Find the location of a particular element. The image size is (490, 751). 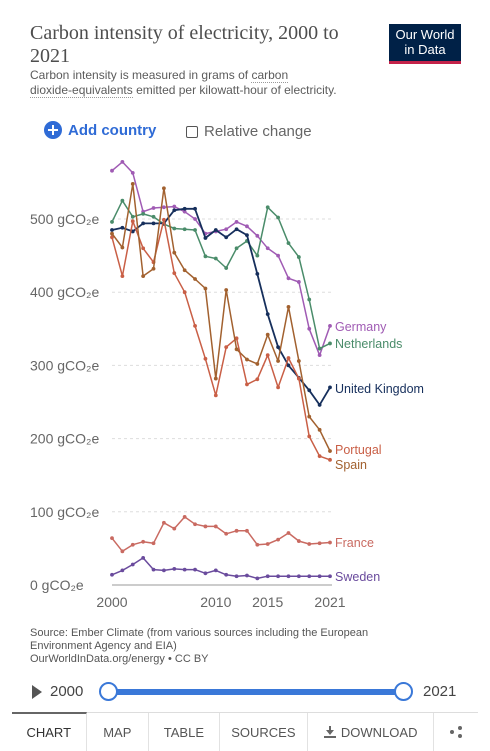

series-label-france: France is located at coordinates (354, 543).